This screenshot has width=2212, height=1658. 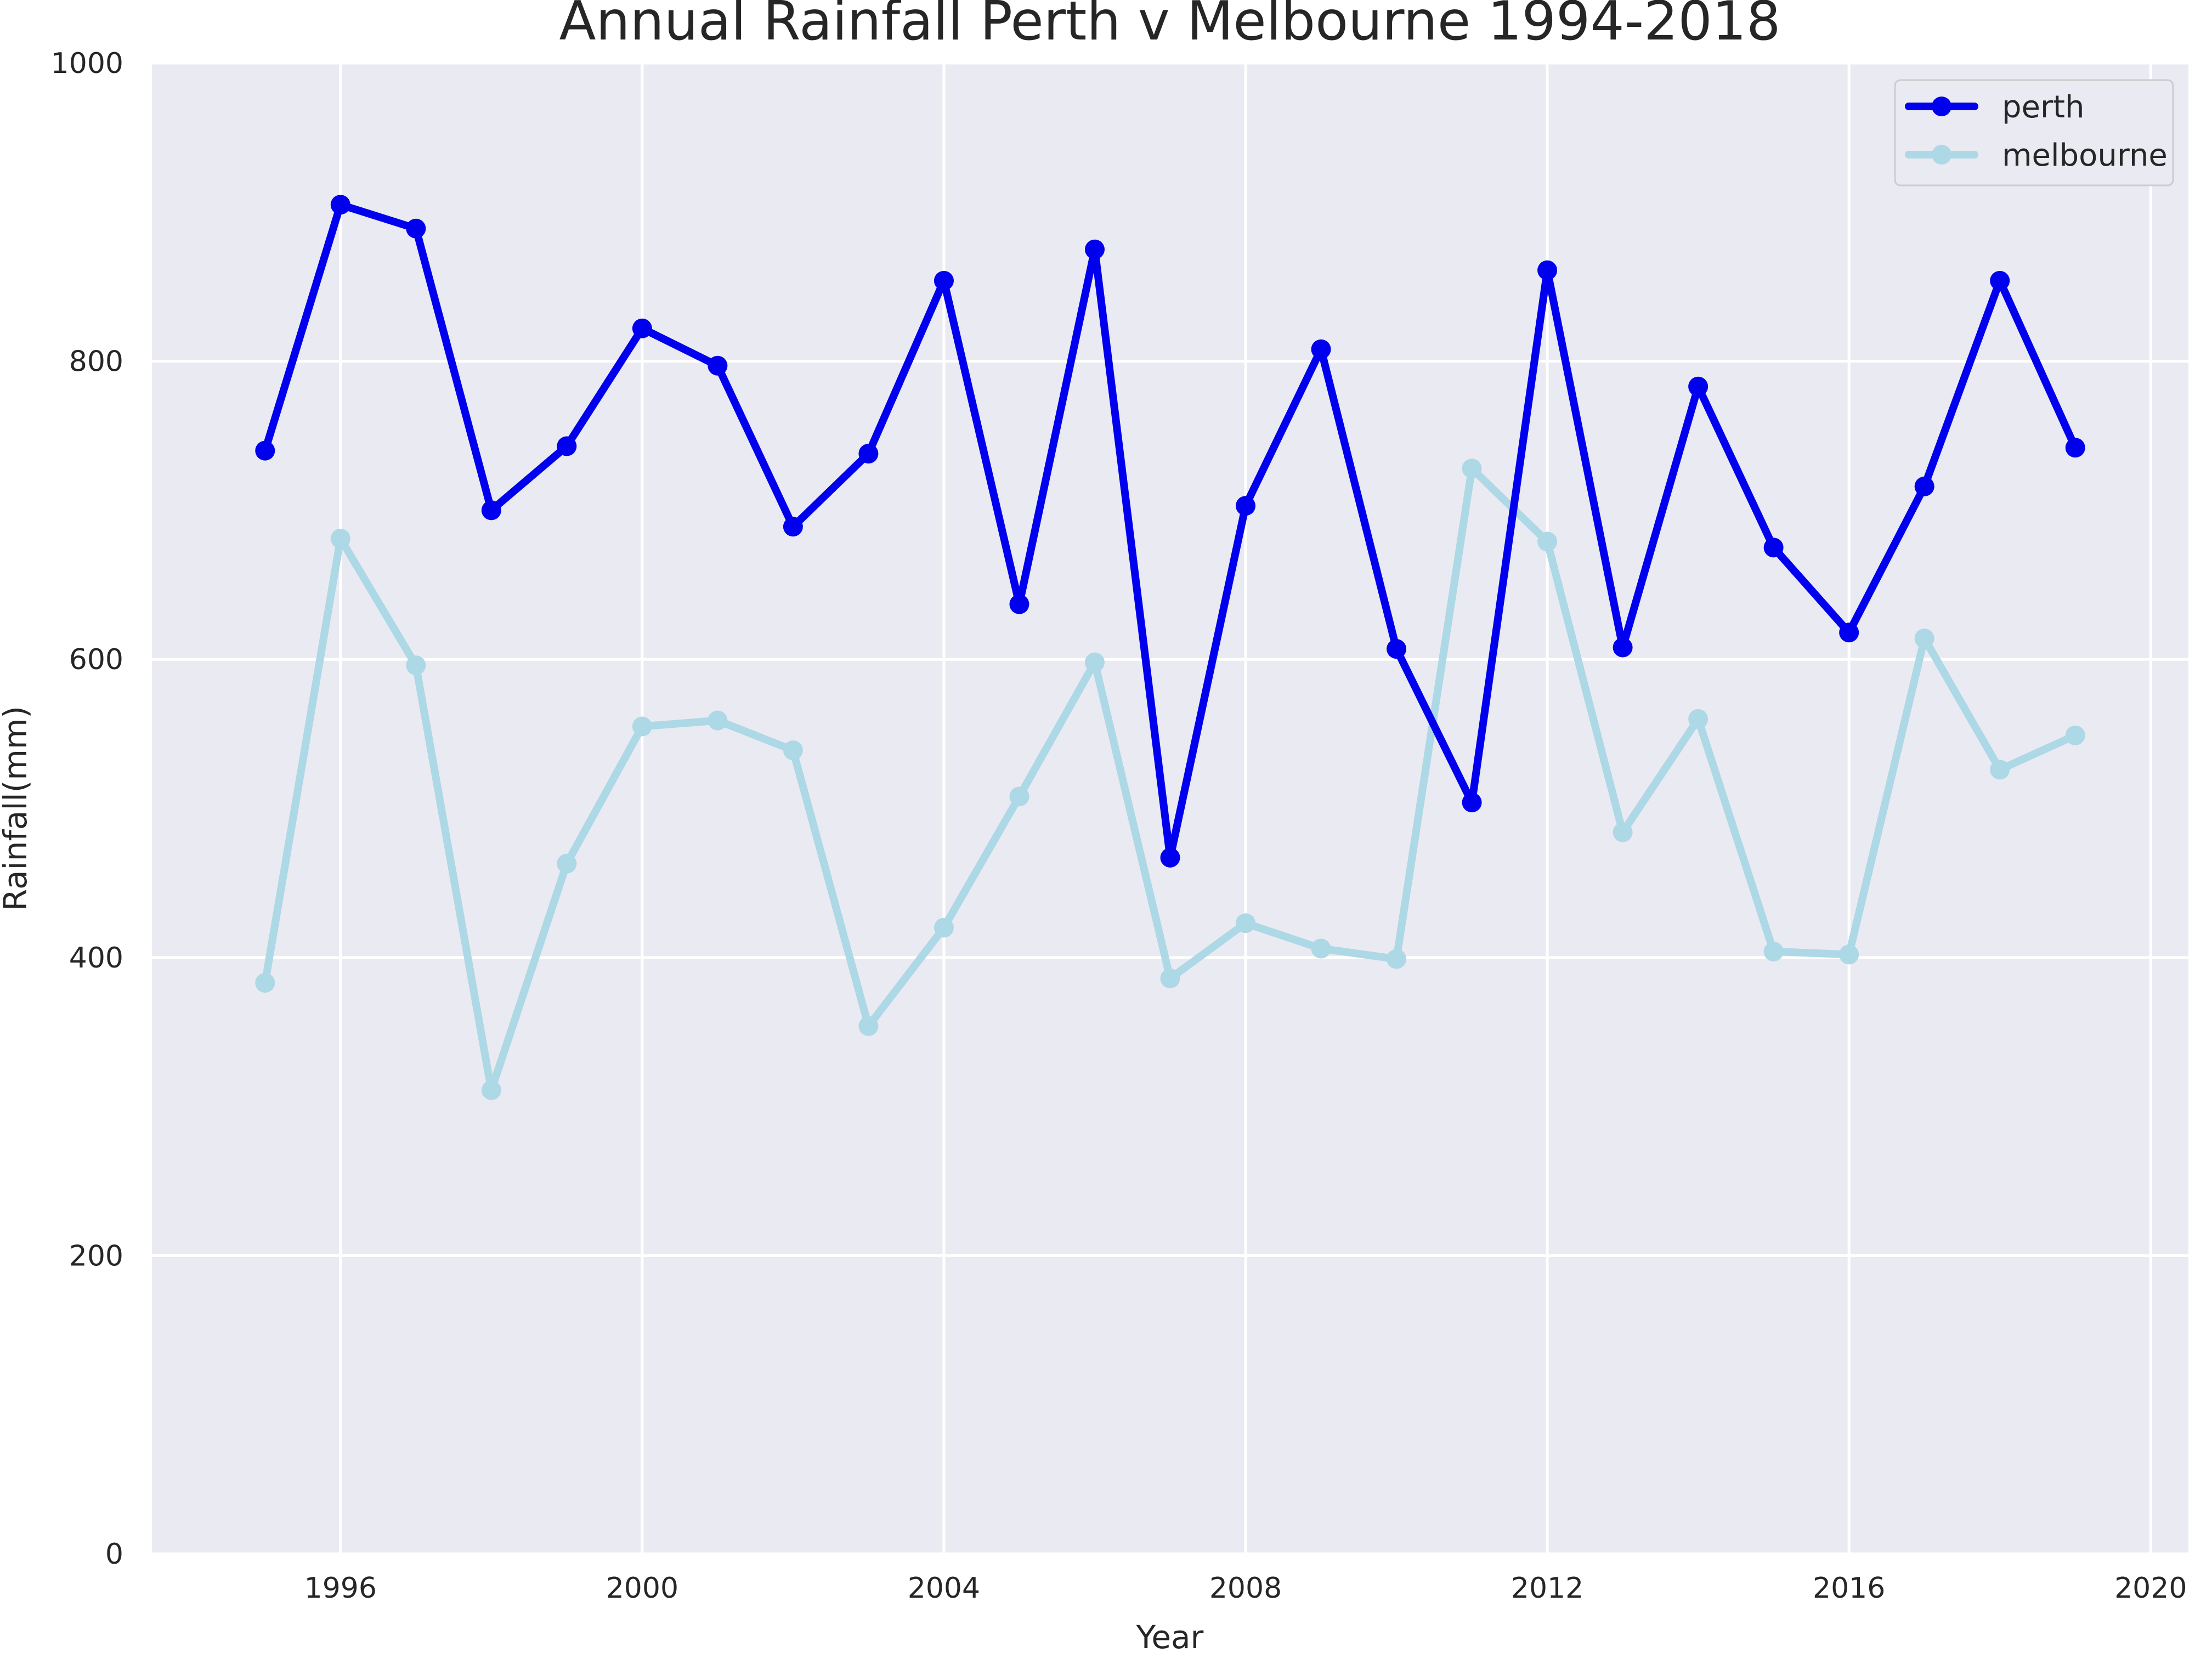 I want to click on x-tick-labels: 1996 2000 2004 2008 2012 2016 2020, so click(x=1245, y=1588).